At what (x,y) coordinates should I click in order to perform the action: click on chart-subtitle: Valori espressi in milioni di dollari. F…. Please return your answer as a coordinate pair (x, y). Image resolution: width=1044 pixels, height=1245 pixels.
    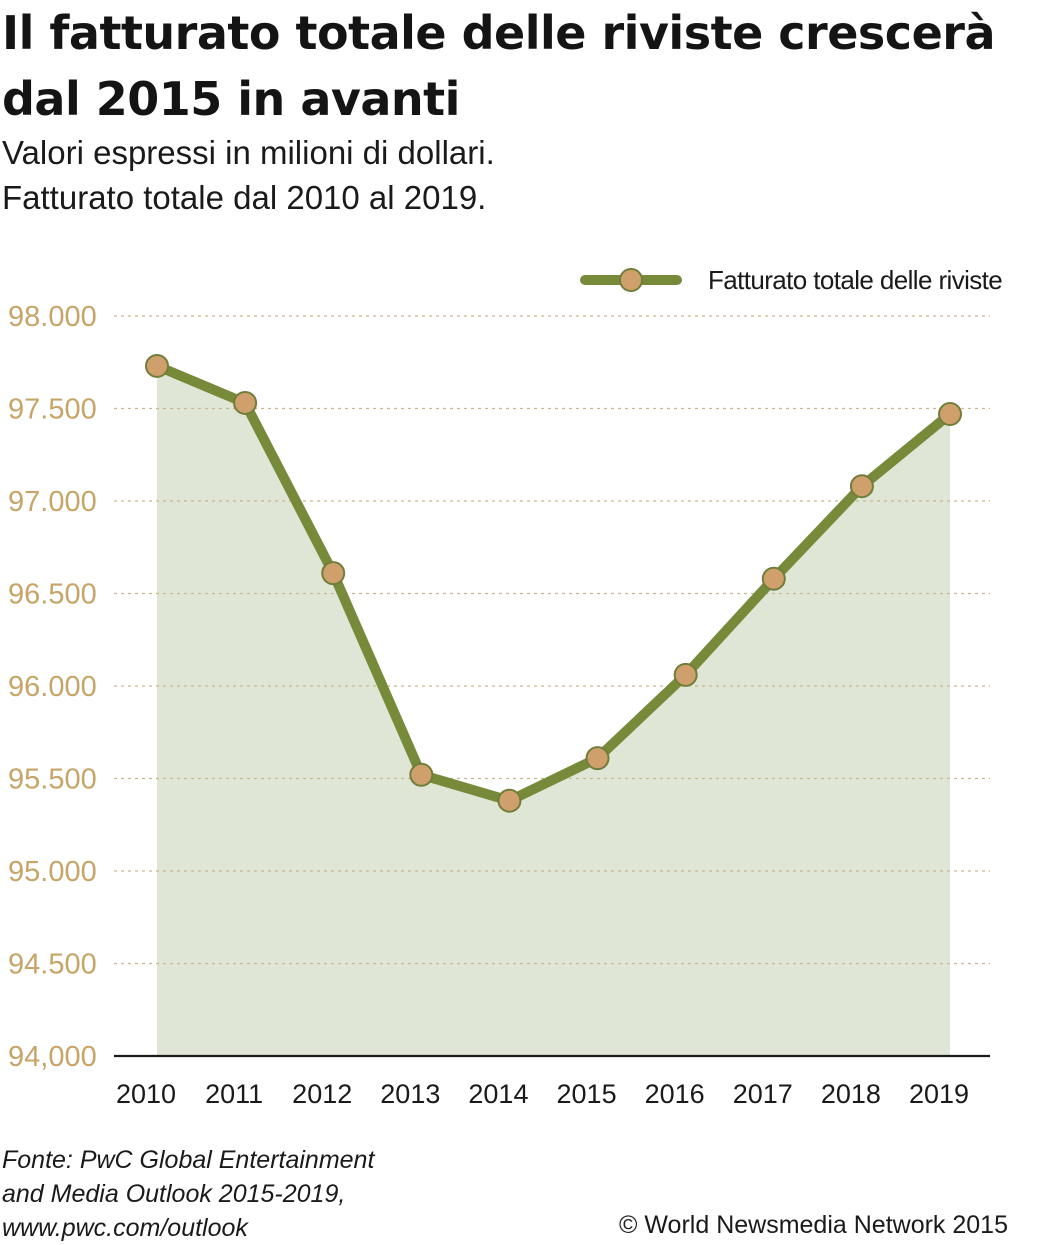
    Looking at the image, I should click on (522, 175).